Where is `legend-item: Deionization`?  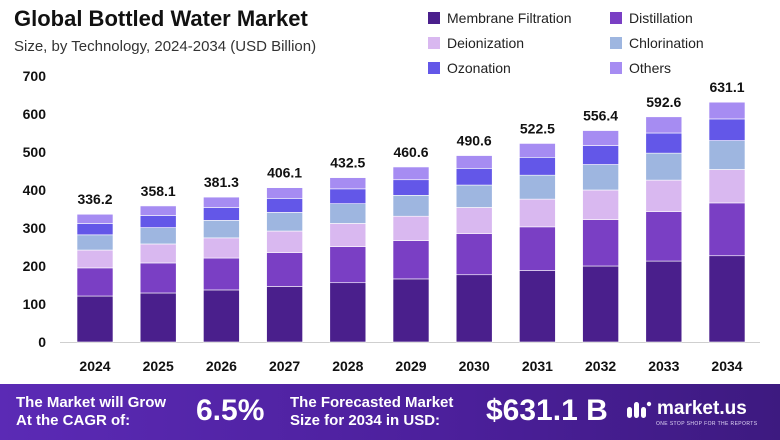
legend-item: Deionization is located at coordinates (519, 43).